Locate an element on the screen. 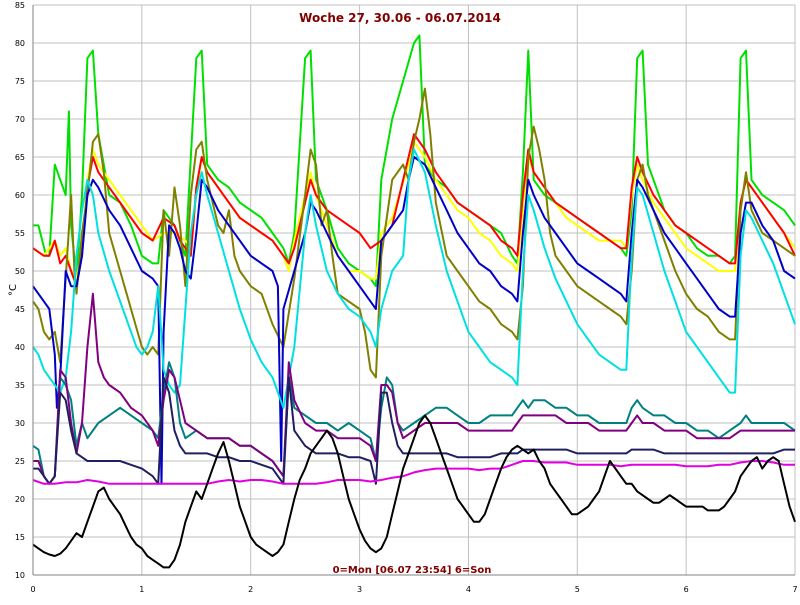 This screenshot has width=800, height=605. y-tick-label: 45 is located at coordinates (20, 309).